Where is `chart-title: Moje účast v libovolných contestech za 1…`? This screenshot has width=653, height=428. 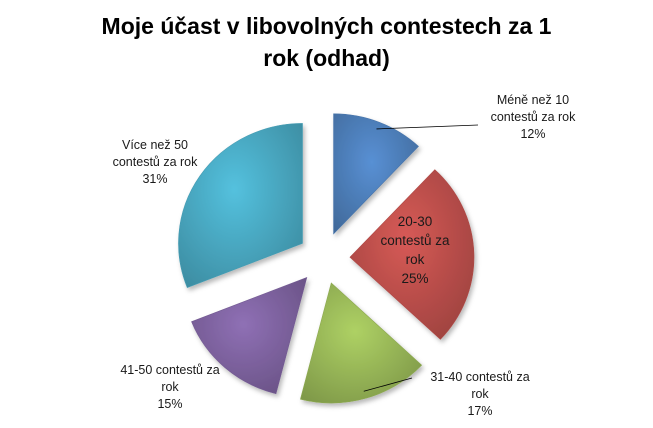
chart-title: Moje účast v libovolných contestech za 1… is located at coordinates (326, 42).